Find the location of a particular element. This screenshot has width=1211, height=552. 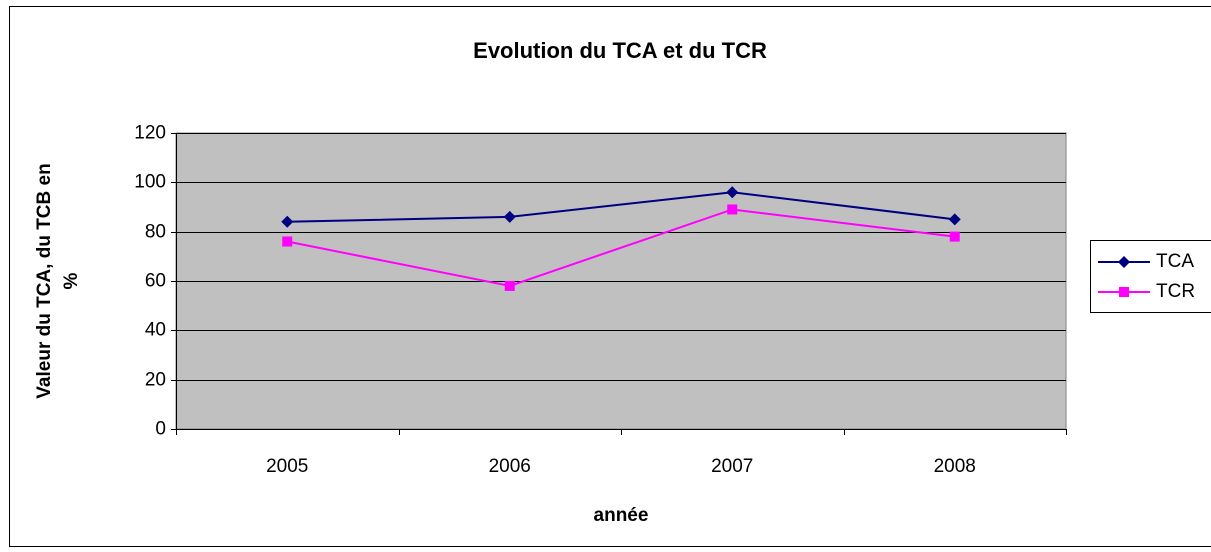

x-axis-label: année is located at coordinates (621, 515).